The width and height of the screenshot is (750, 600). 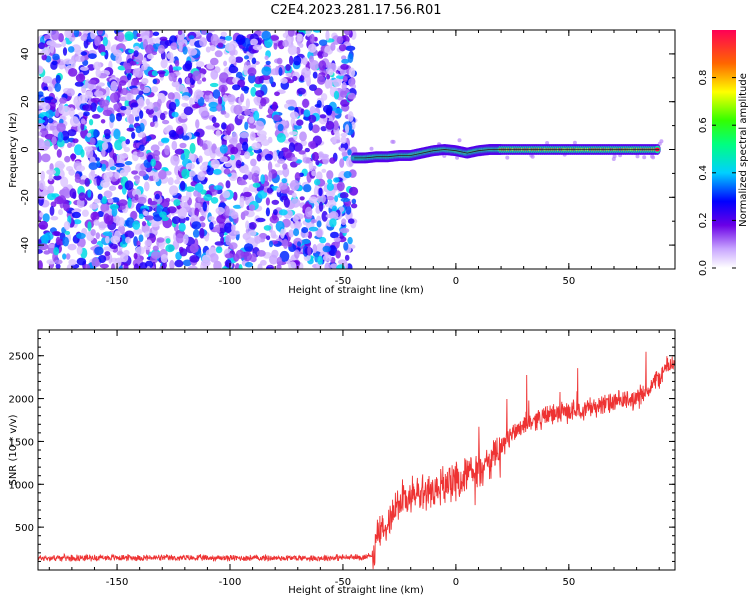 What do you see at coordinates (117, 582) in the screenshot?
I see `x-tick-label: -150` at bounding box center [117, 582].